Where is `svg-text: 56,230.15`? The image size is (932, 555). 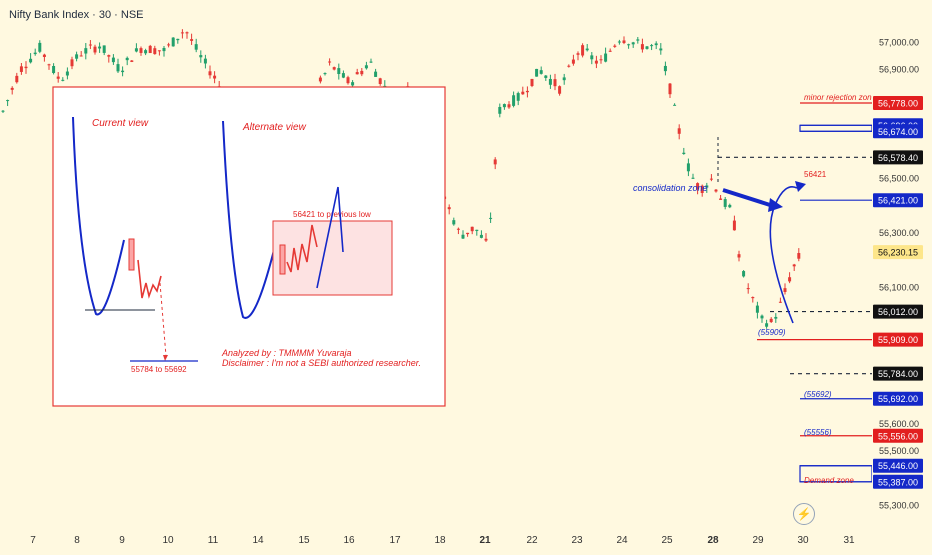
svg-text: 56,230.15 is located at coordinates (898, 253).